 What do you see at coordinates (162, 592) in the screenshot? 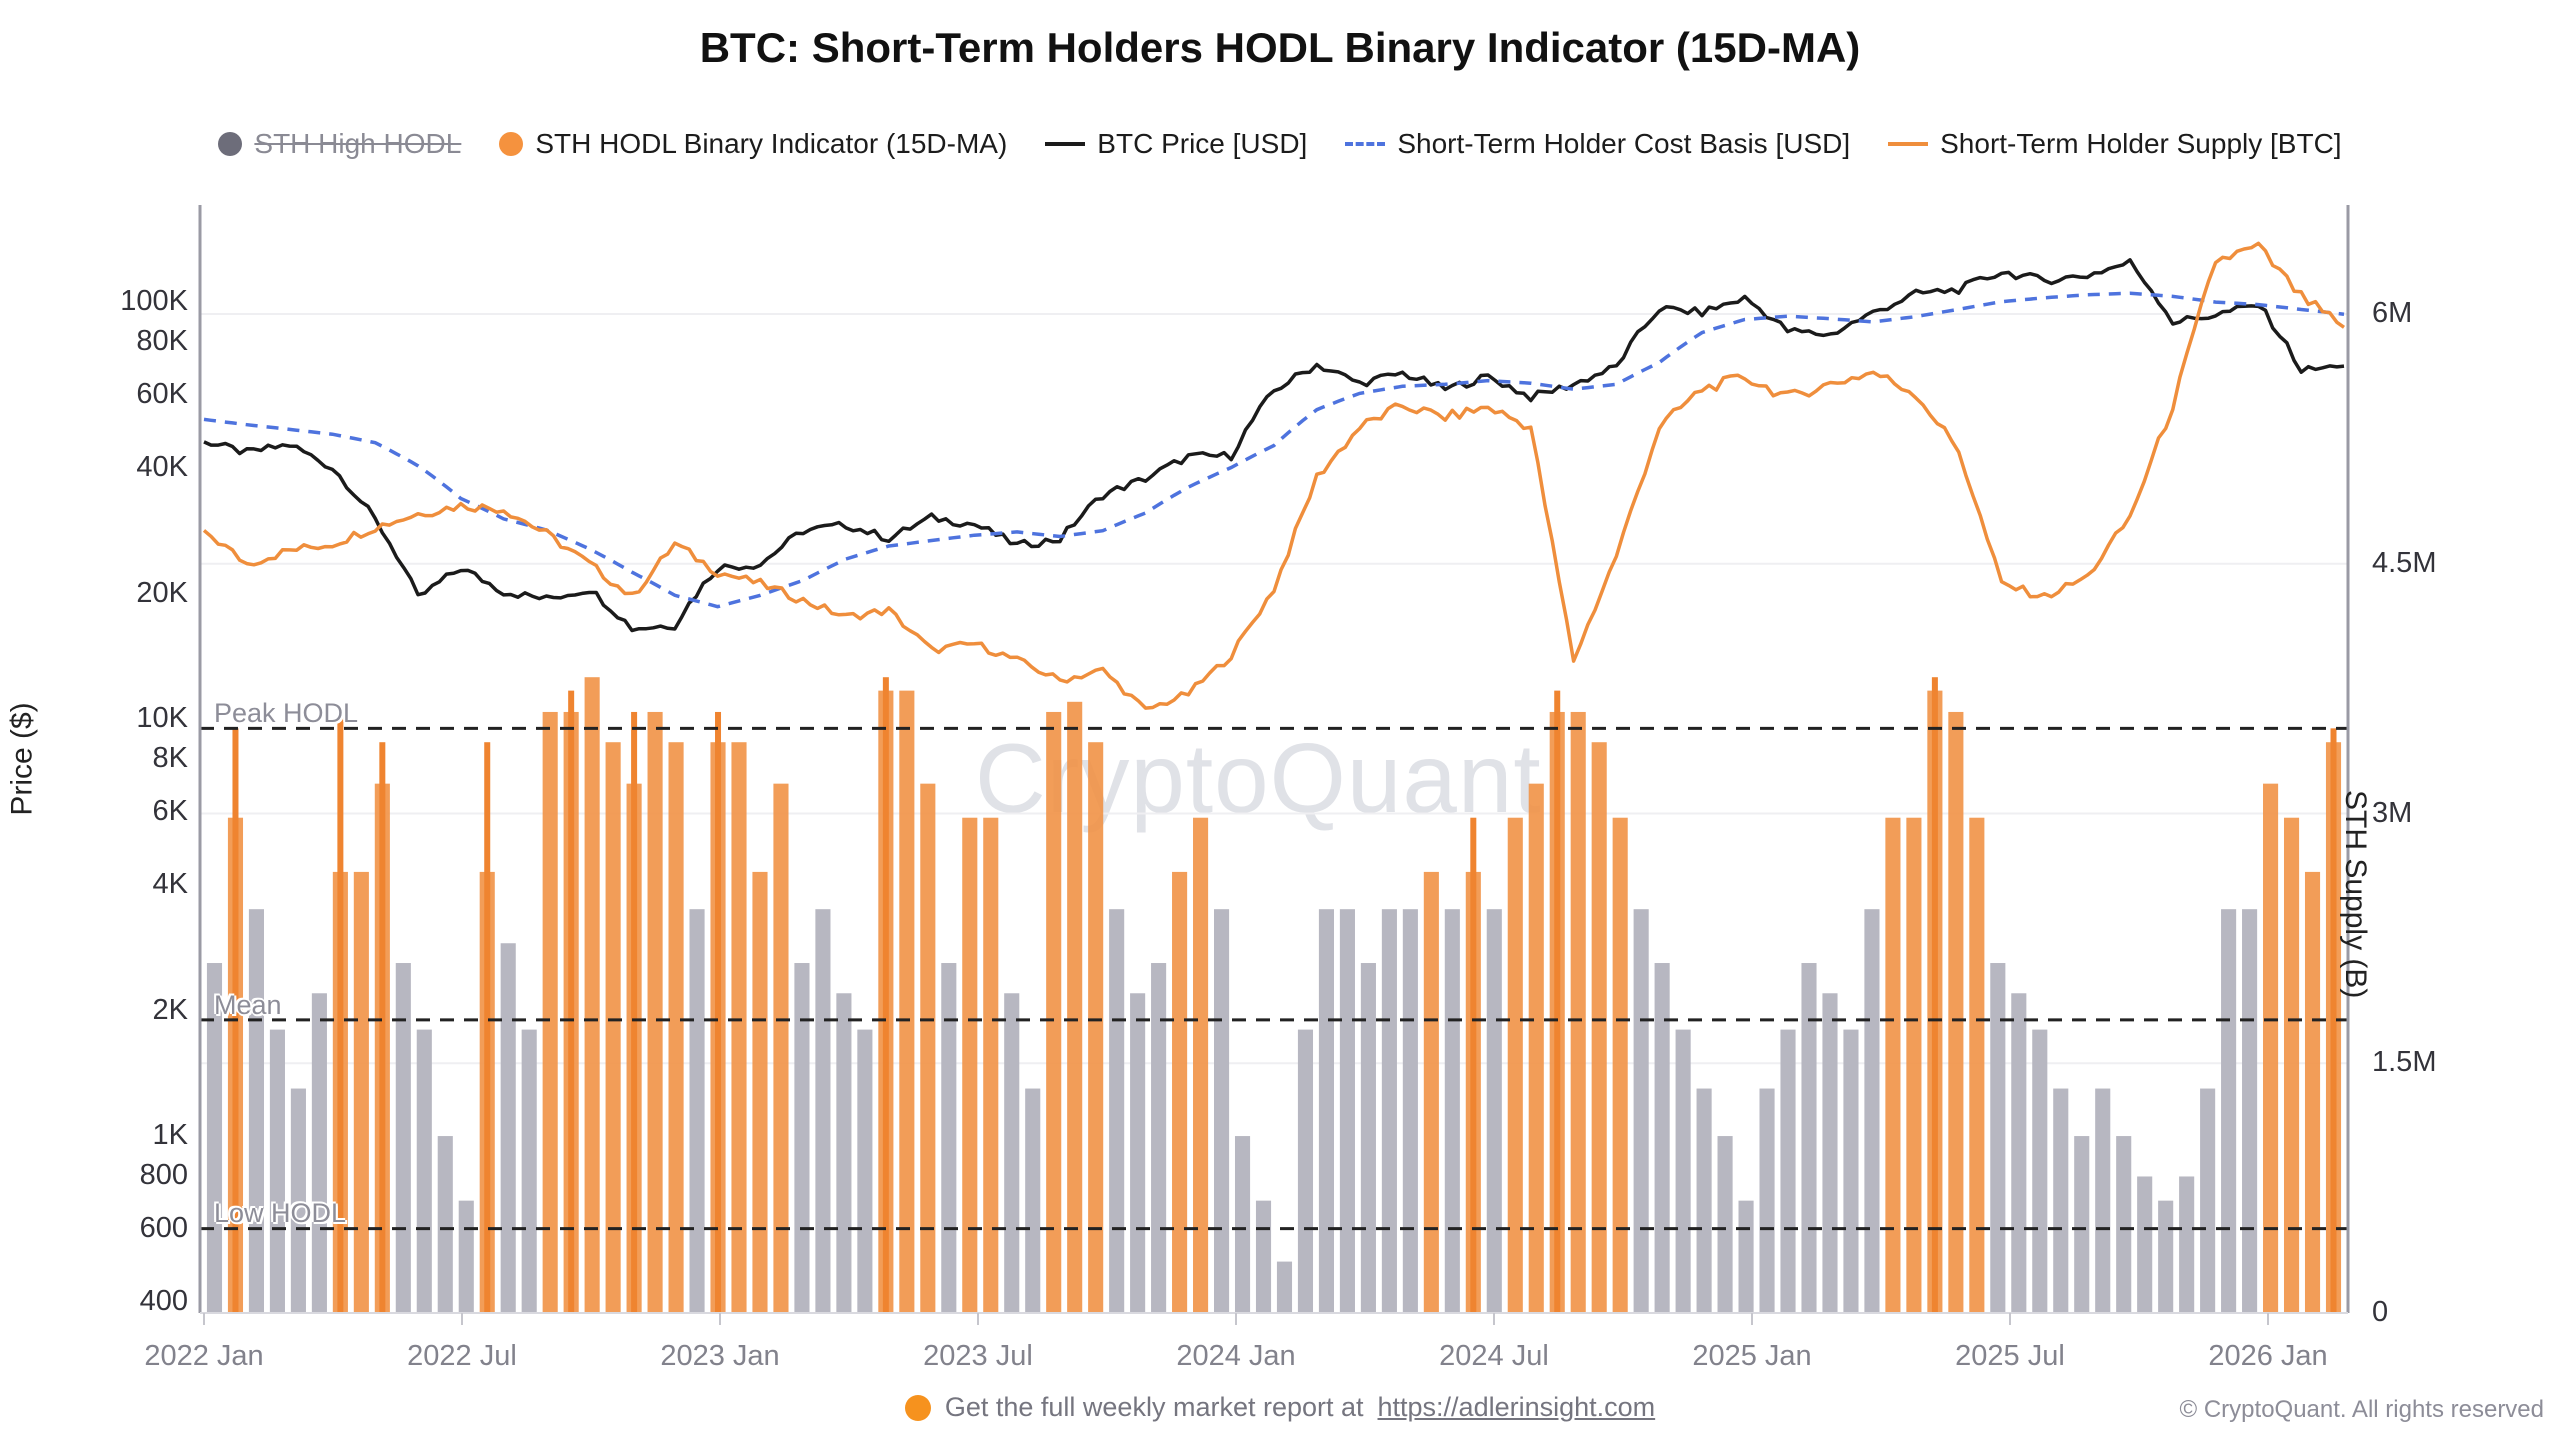
I see `y-axis-tick-label: 20K` at bounding box center [162, 592].